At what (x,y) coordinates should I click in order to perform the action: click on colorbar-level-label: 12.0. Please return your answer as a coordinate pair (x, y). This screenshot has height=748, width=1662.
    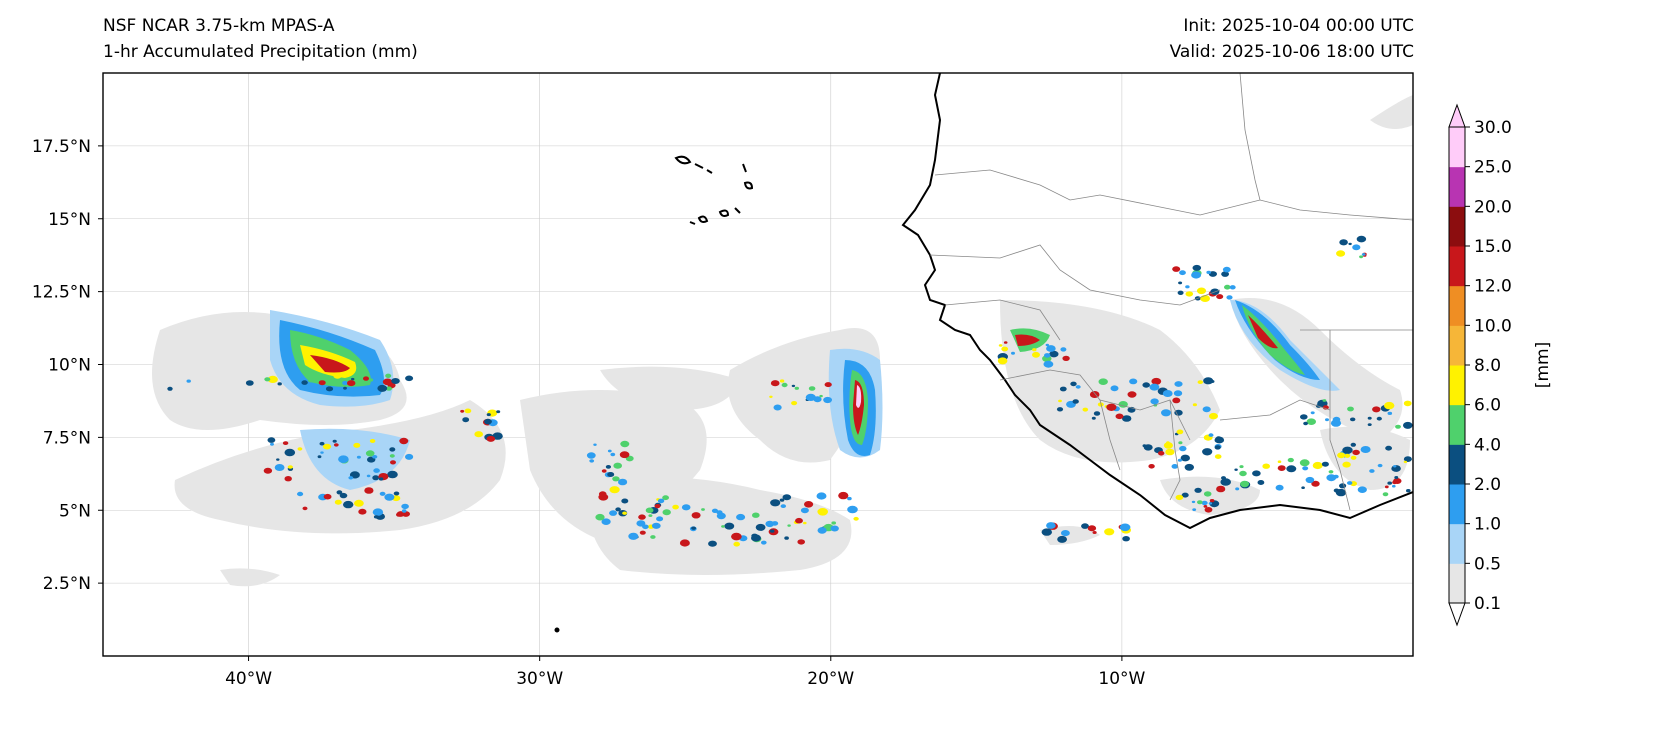
    Looking at the image, I should click on (1493, 287).